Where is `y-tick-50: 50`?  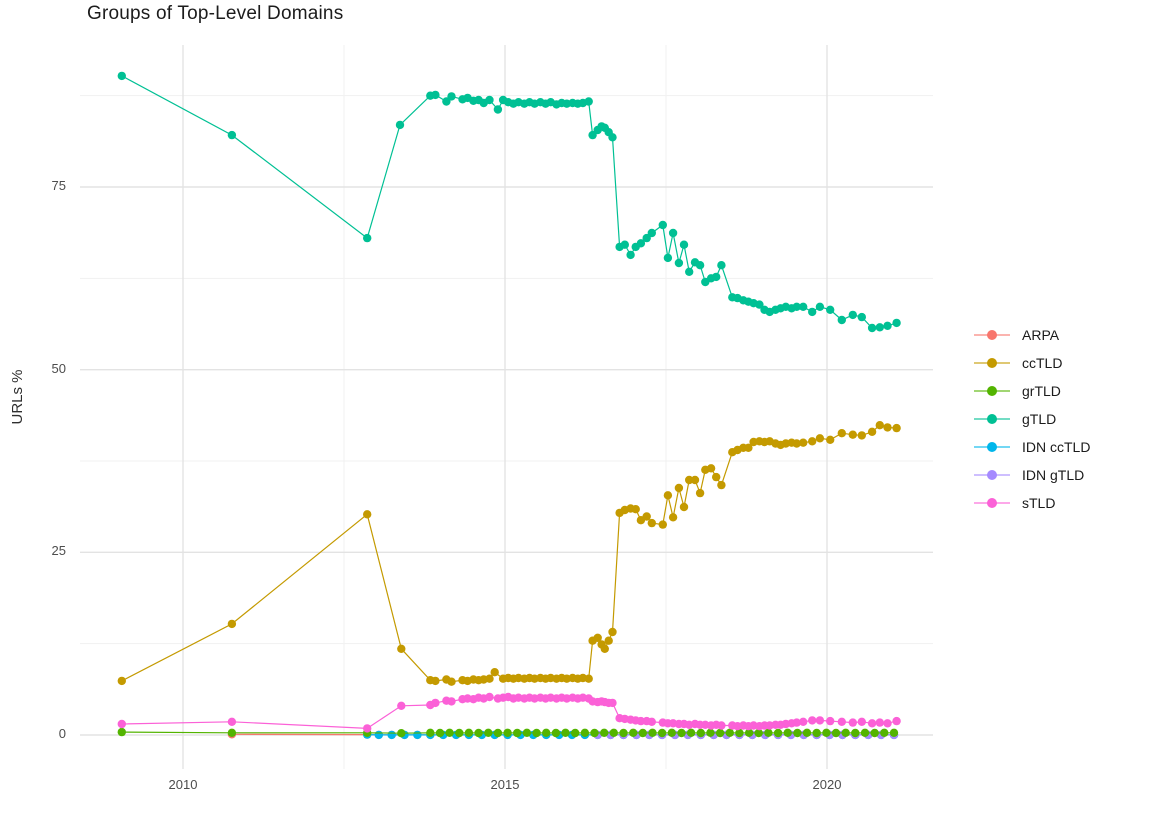
y-tick-50: 50 is located at coordinates (58, 368).